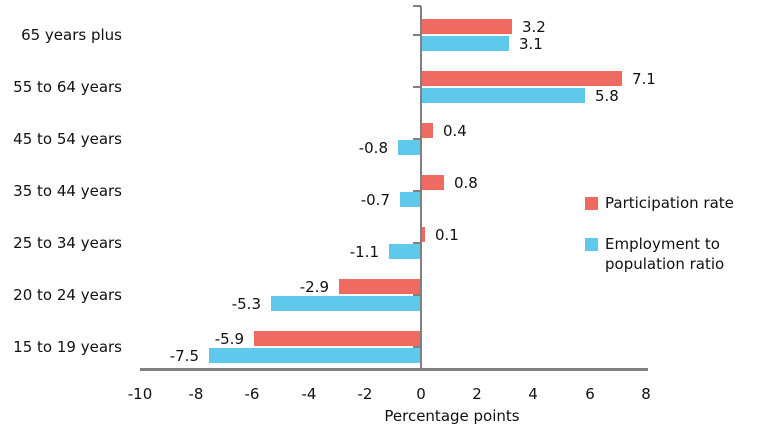  What do you see at coordinates (309, 394) in the screenshot?
I see `x-tick-label: -4` at bounding box center [309, 394].